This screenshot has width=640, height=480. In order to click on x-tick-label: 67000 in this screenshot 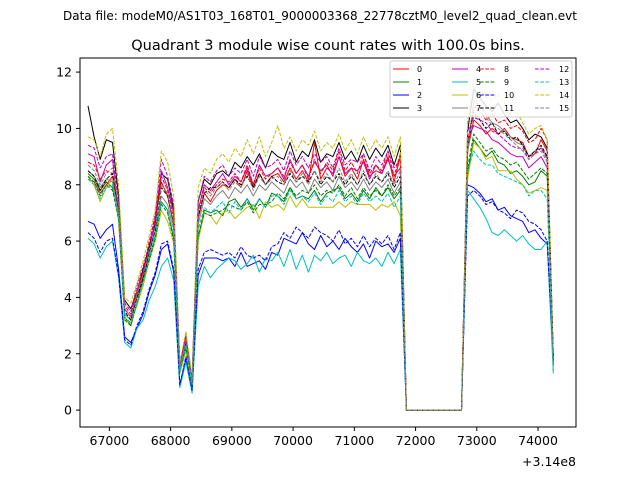, I will do `click(110, 440)`.